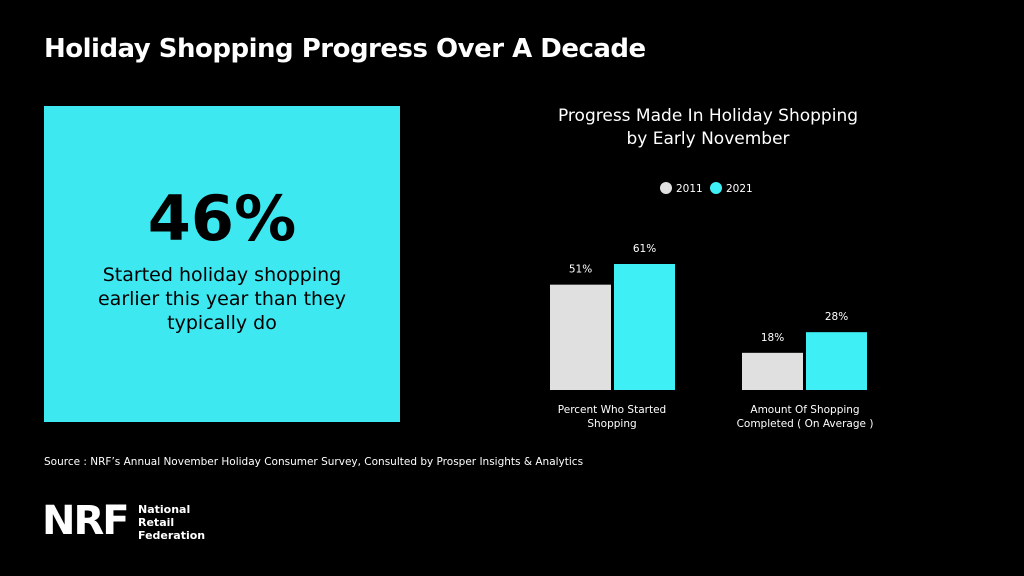  I want to click on logo-name: National Retail Federation, so click(172, 522).